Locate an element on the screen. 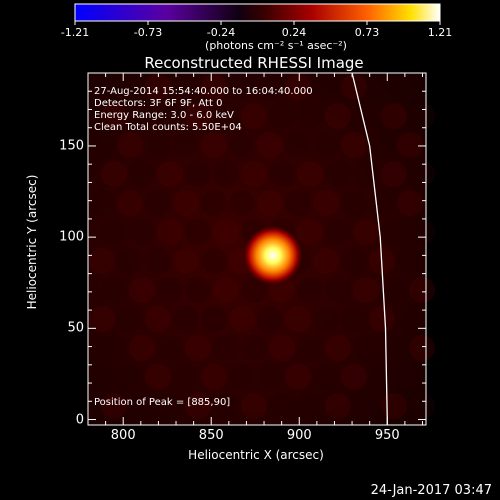 The image size is (500, 500). y-tick-label: 0 is located at coordinates (79, 420).